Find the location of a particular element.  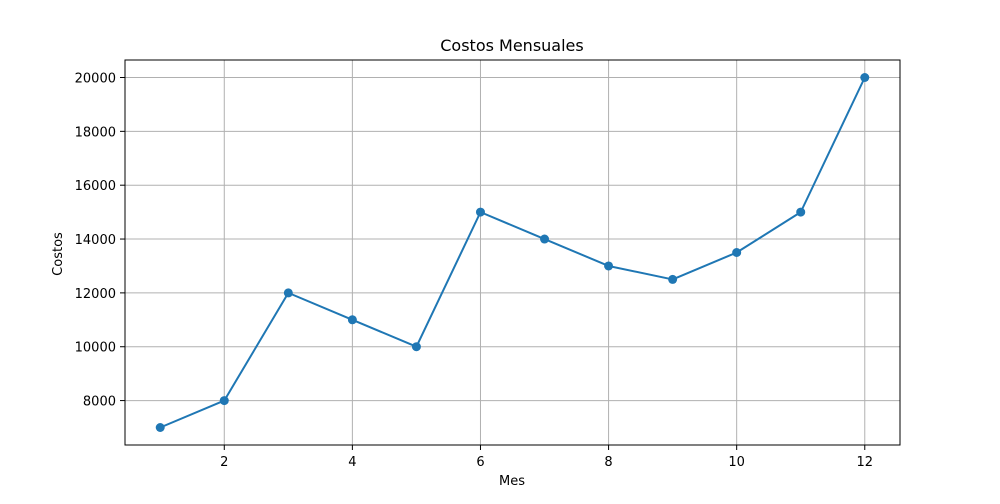

x-tick-label: 8 is located at coordinates (608, 462).